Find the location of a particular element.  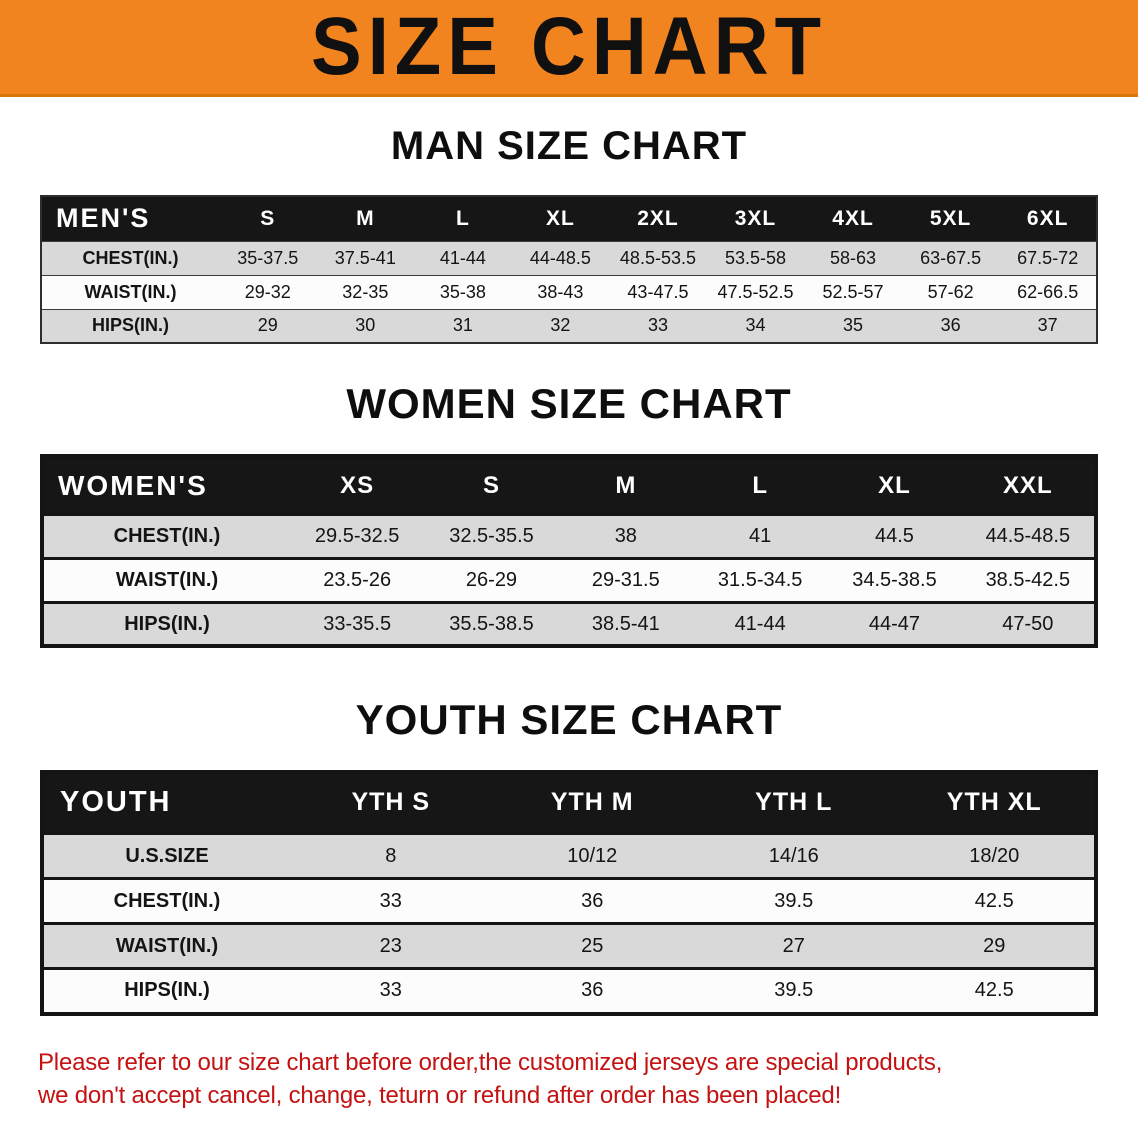

size-value-cell: 18/20 is located at coordinates (994, 855).